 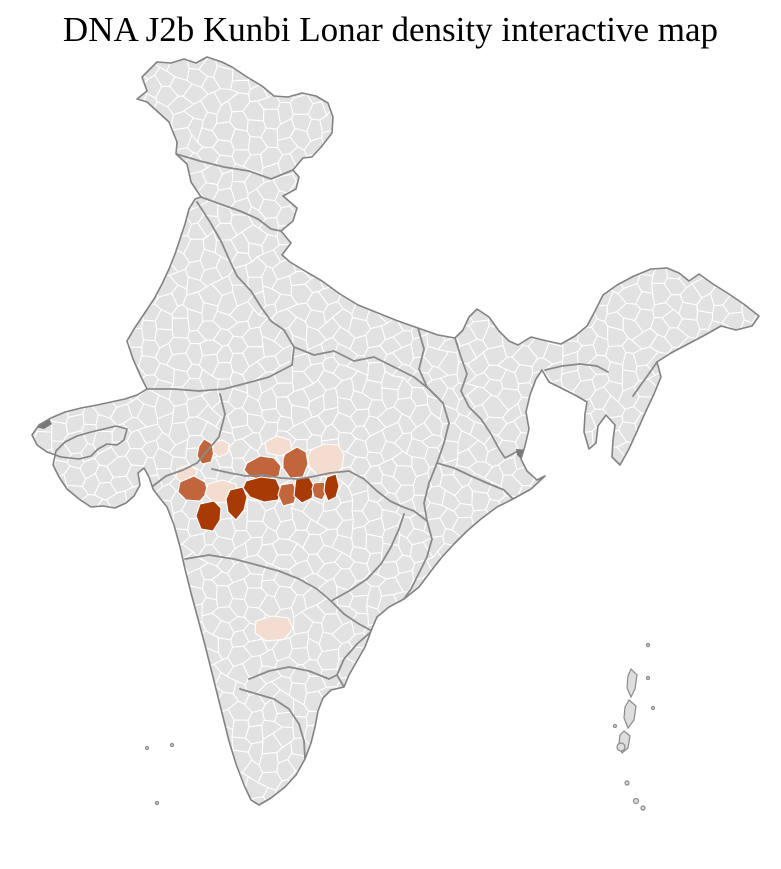 I want to click on district-d14-high-density, so click(x=304, y=490).